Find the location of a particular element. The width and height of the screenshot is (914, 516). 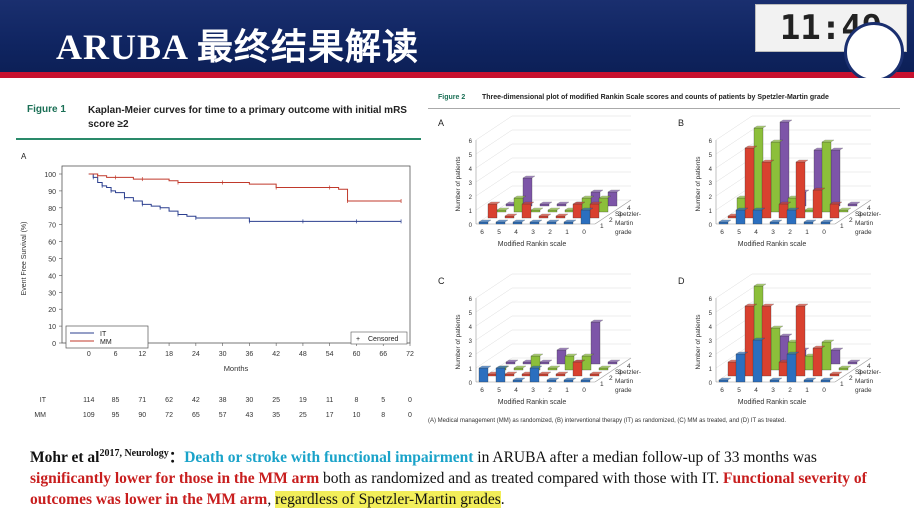

x-tick-label: 24 is located at coordinates (196, 354).